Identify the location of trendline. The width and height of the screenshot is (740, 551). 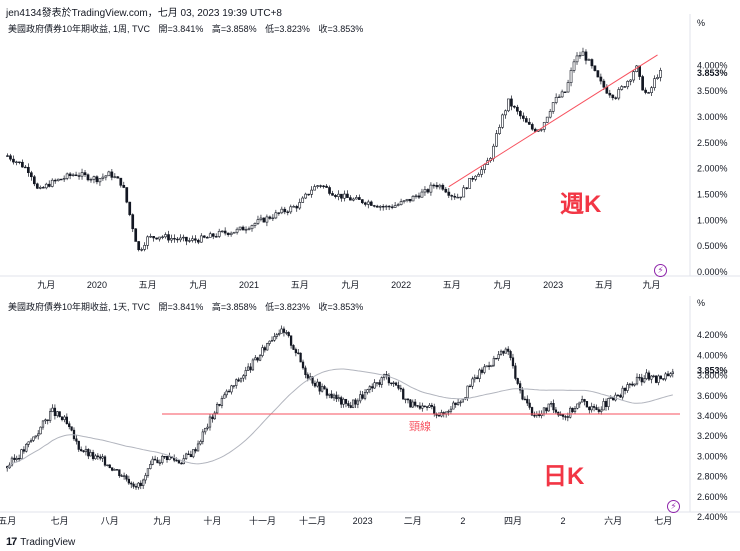
(553, 121).